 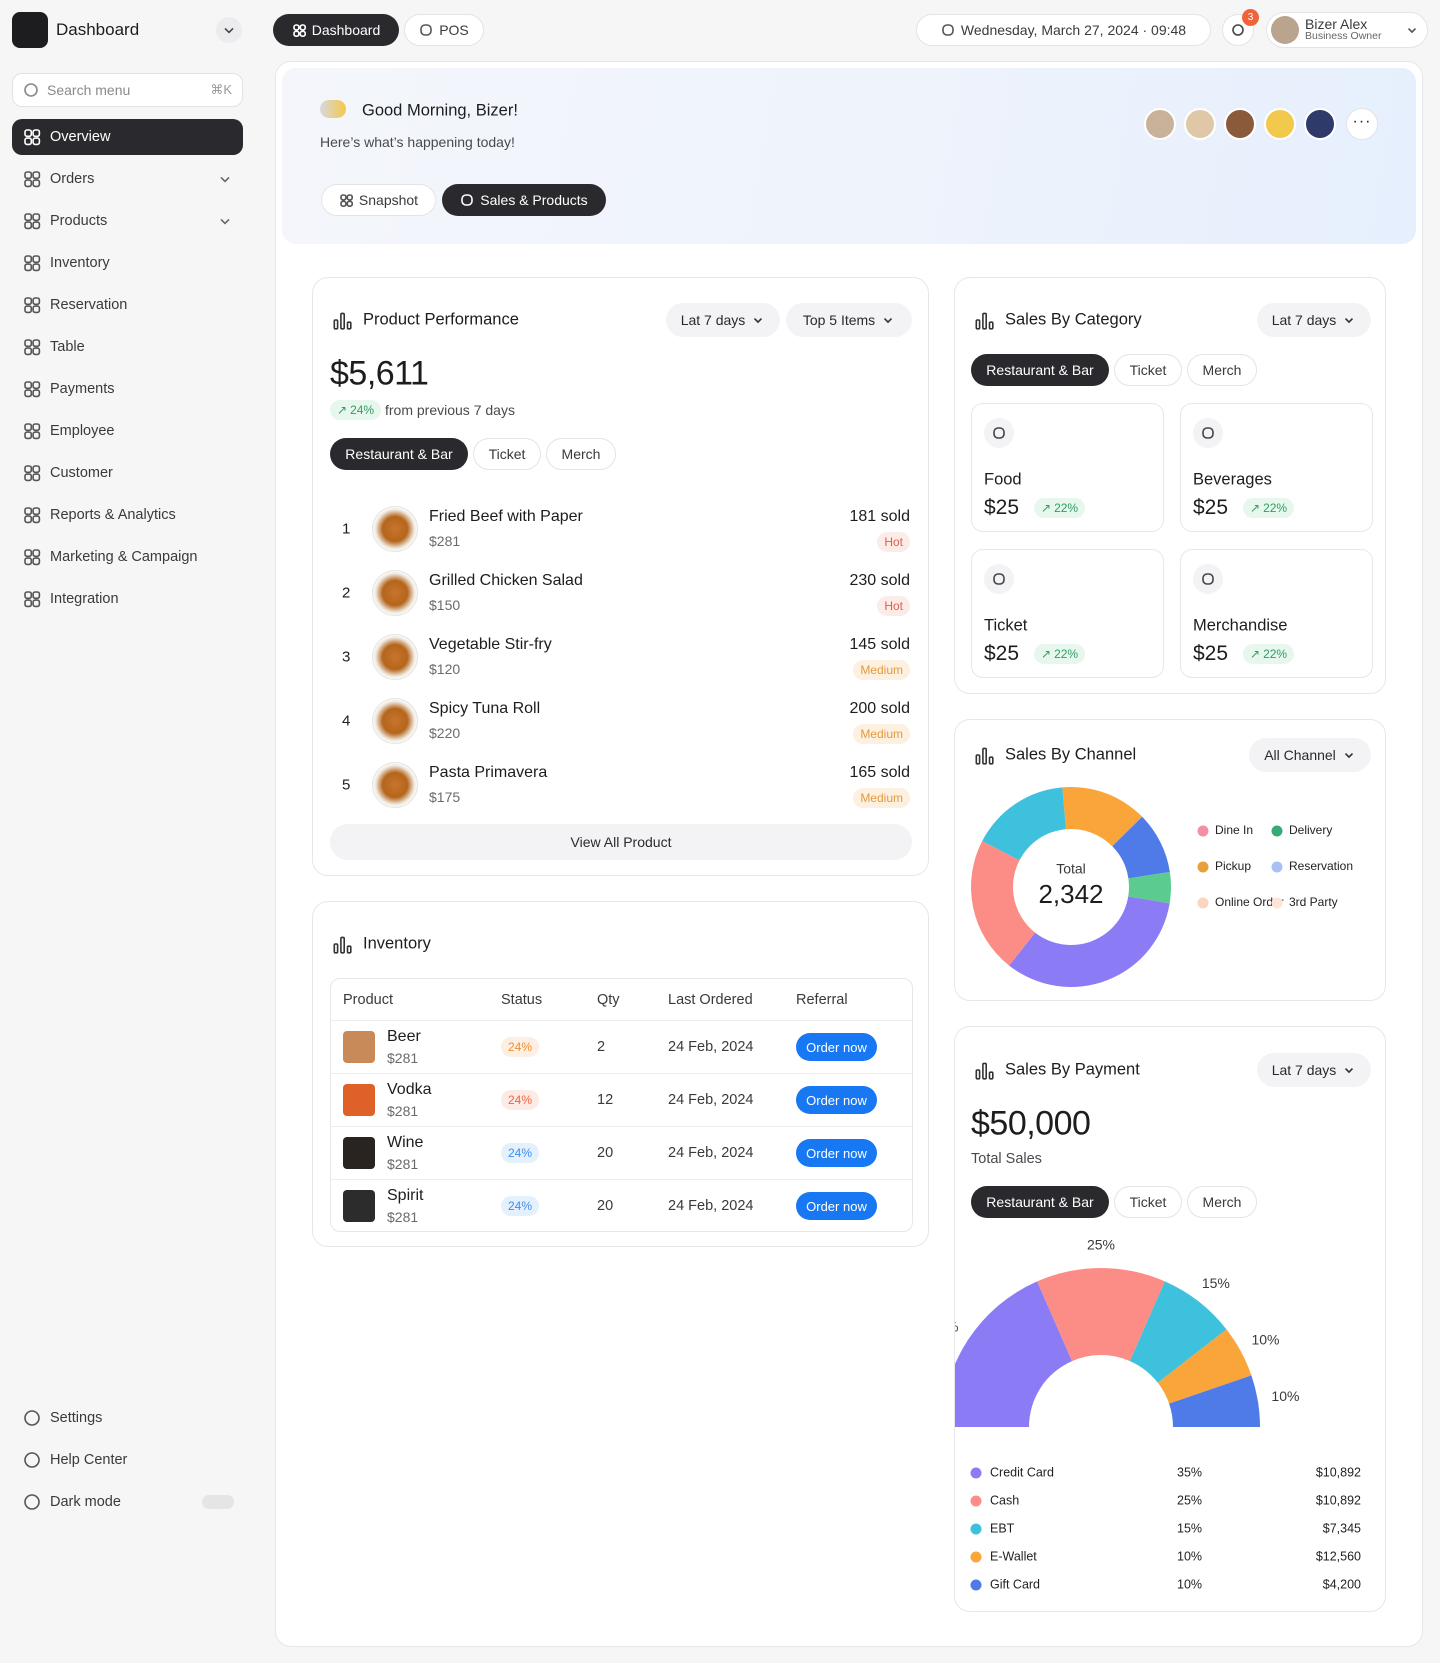 I want to click on menu-item: Overview, so click(x=127, y=137).